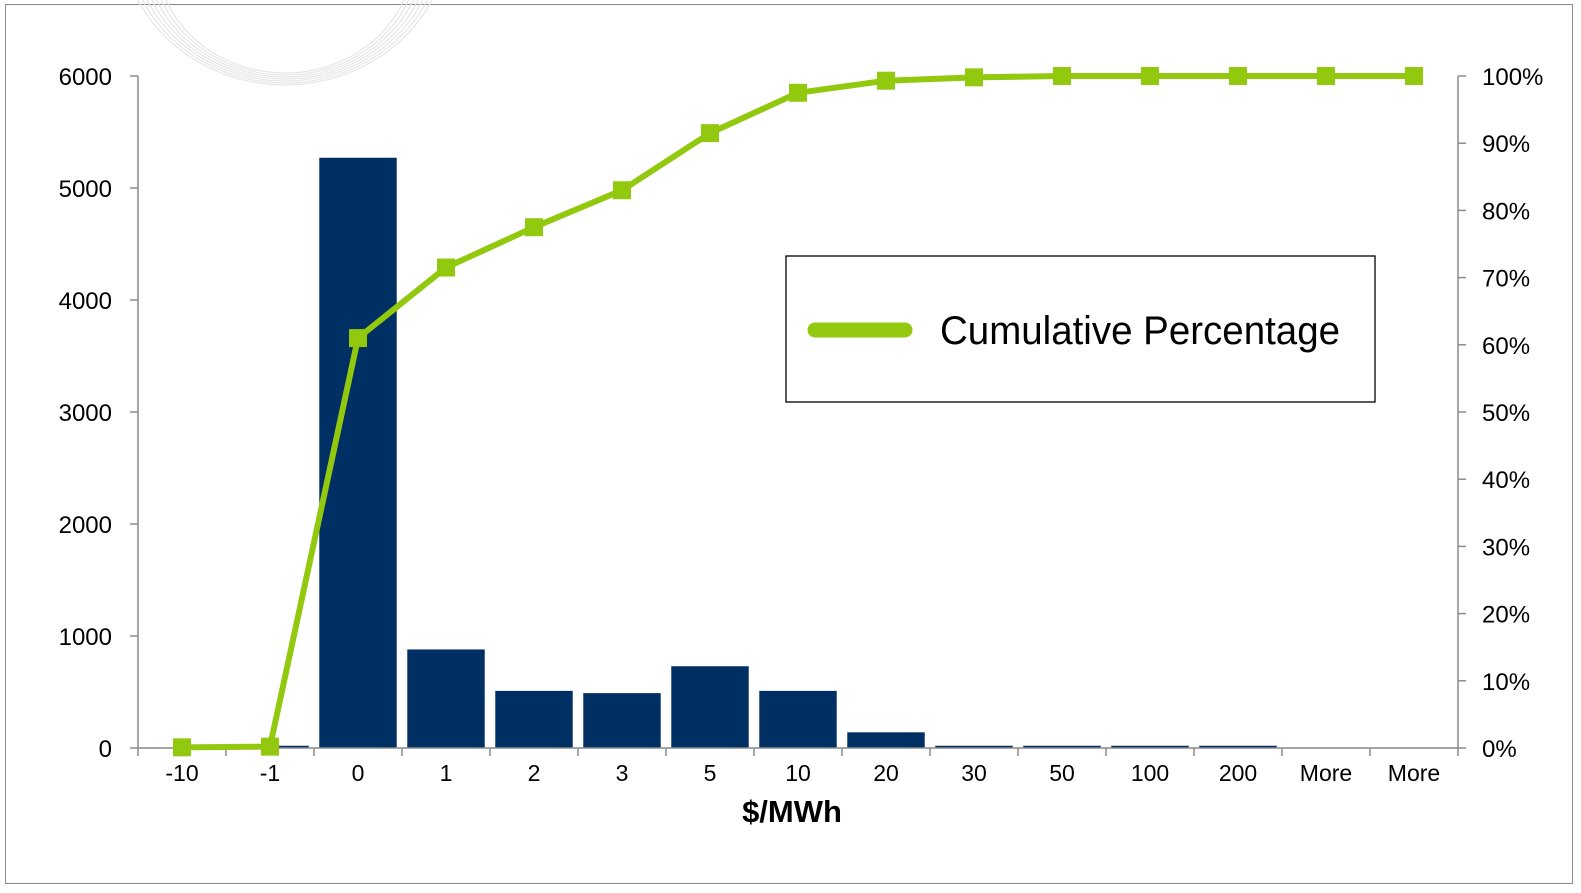  I want to click on y-right-tick-label: 10%, so click(1506, 682).